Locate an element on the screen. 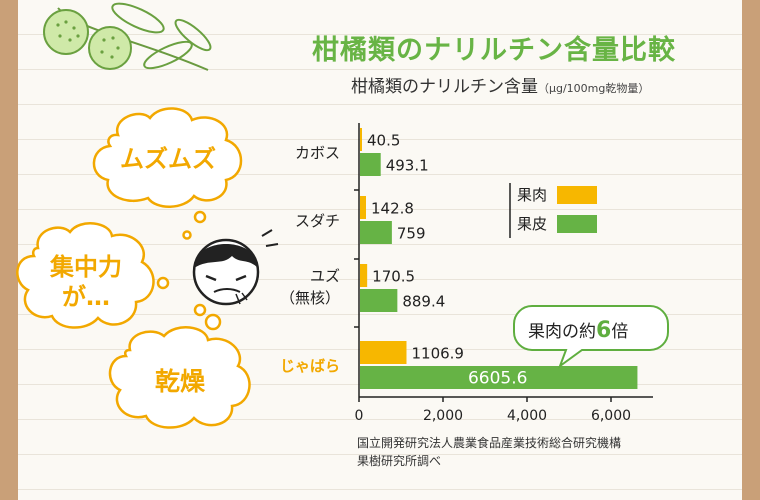 The width and height of the screenshot is (760, 500). legend-label-peel: 果皮 is located at coordinates (532, 224).